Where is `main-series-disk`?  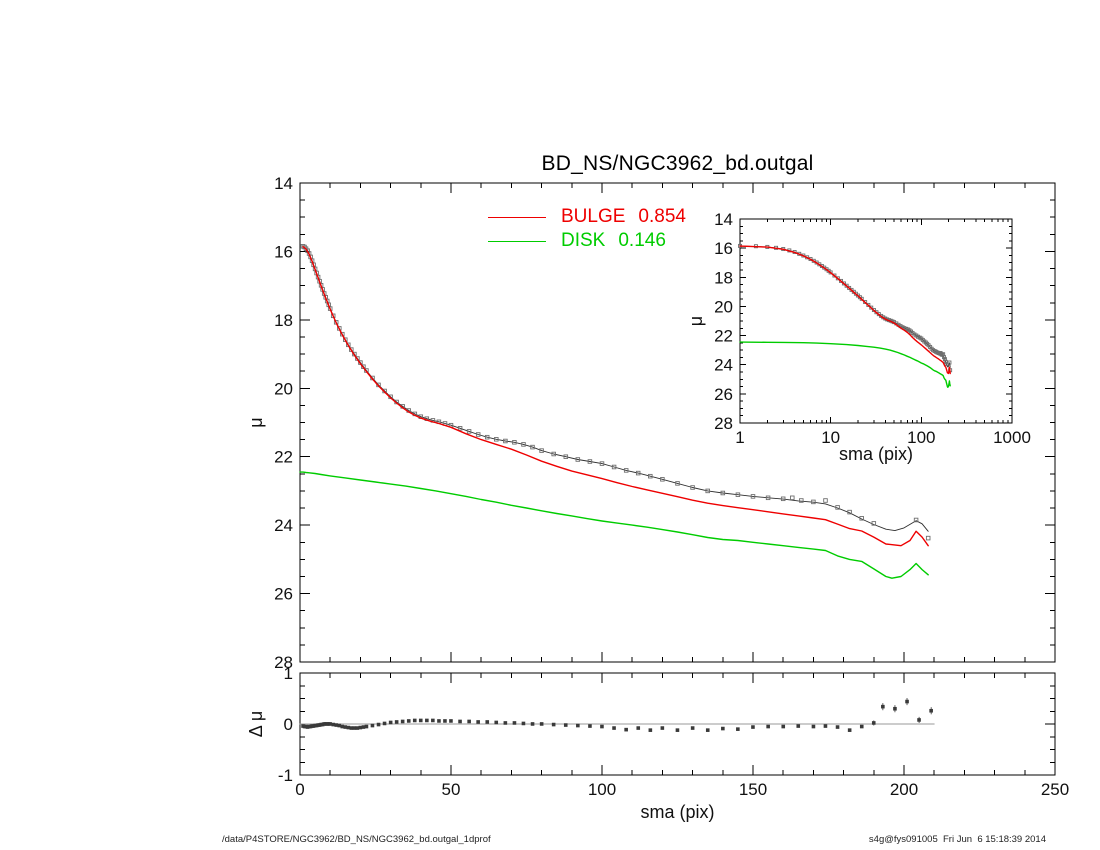
main-series-disk is located at coordinates (614, 525).